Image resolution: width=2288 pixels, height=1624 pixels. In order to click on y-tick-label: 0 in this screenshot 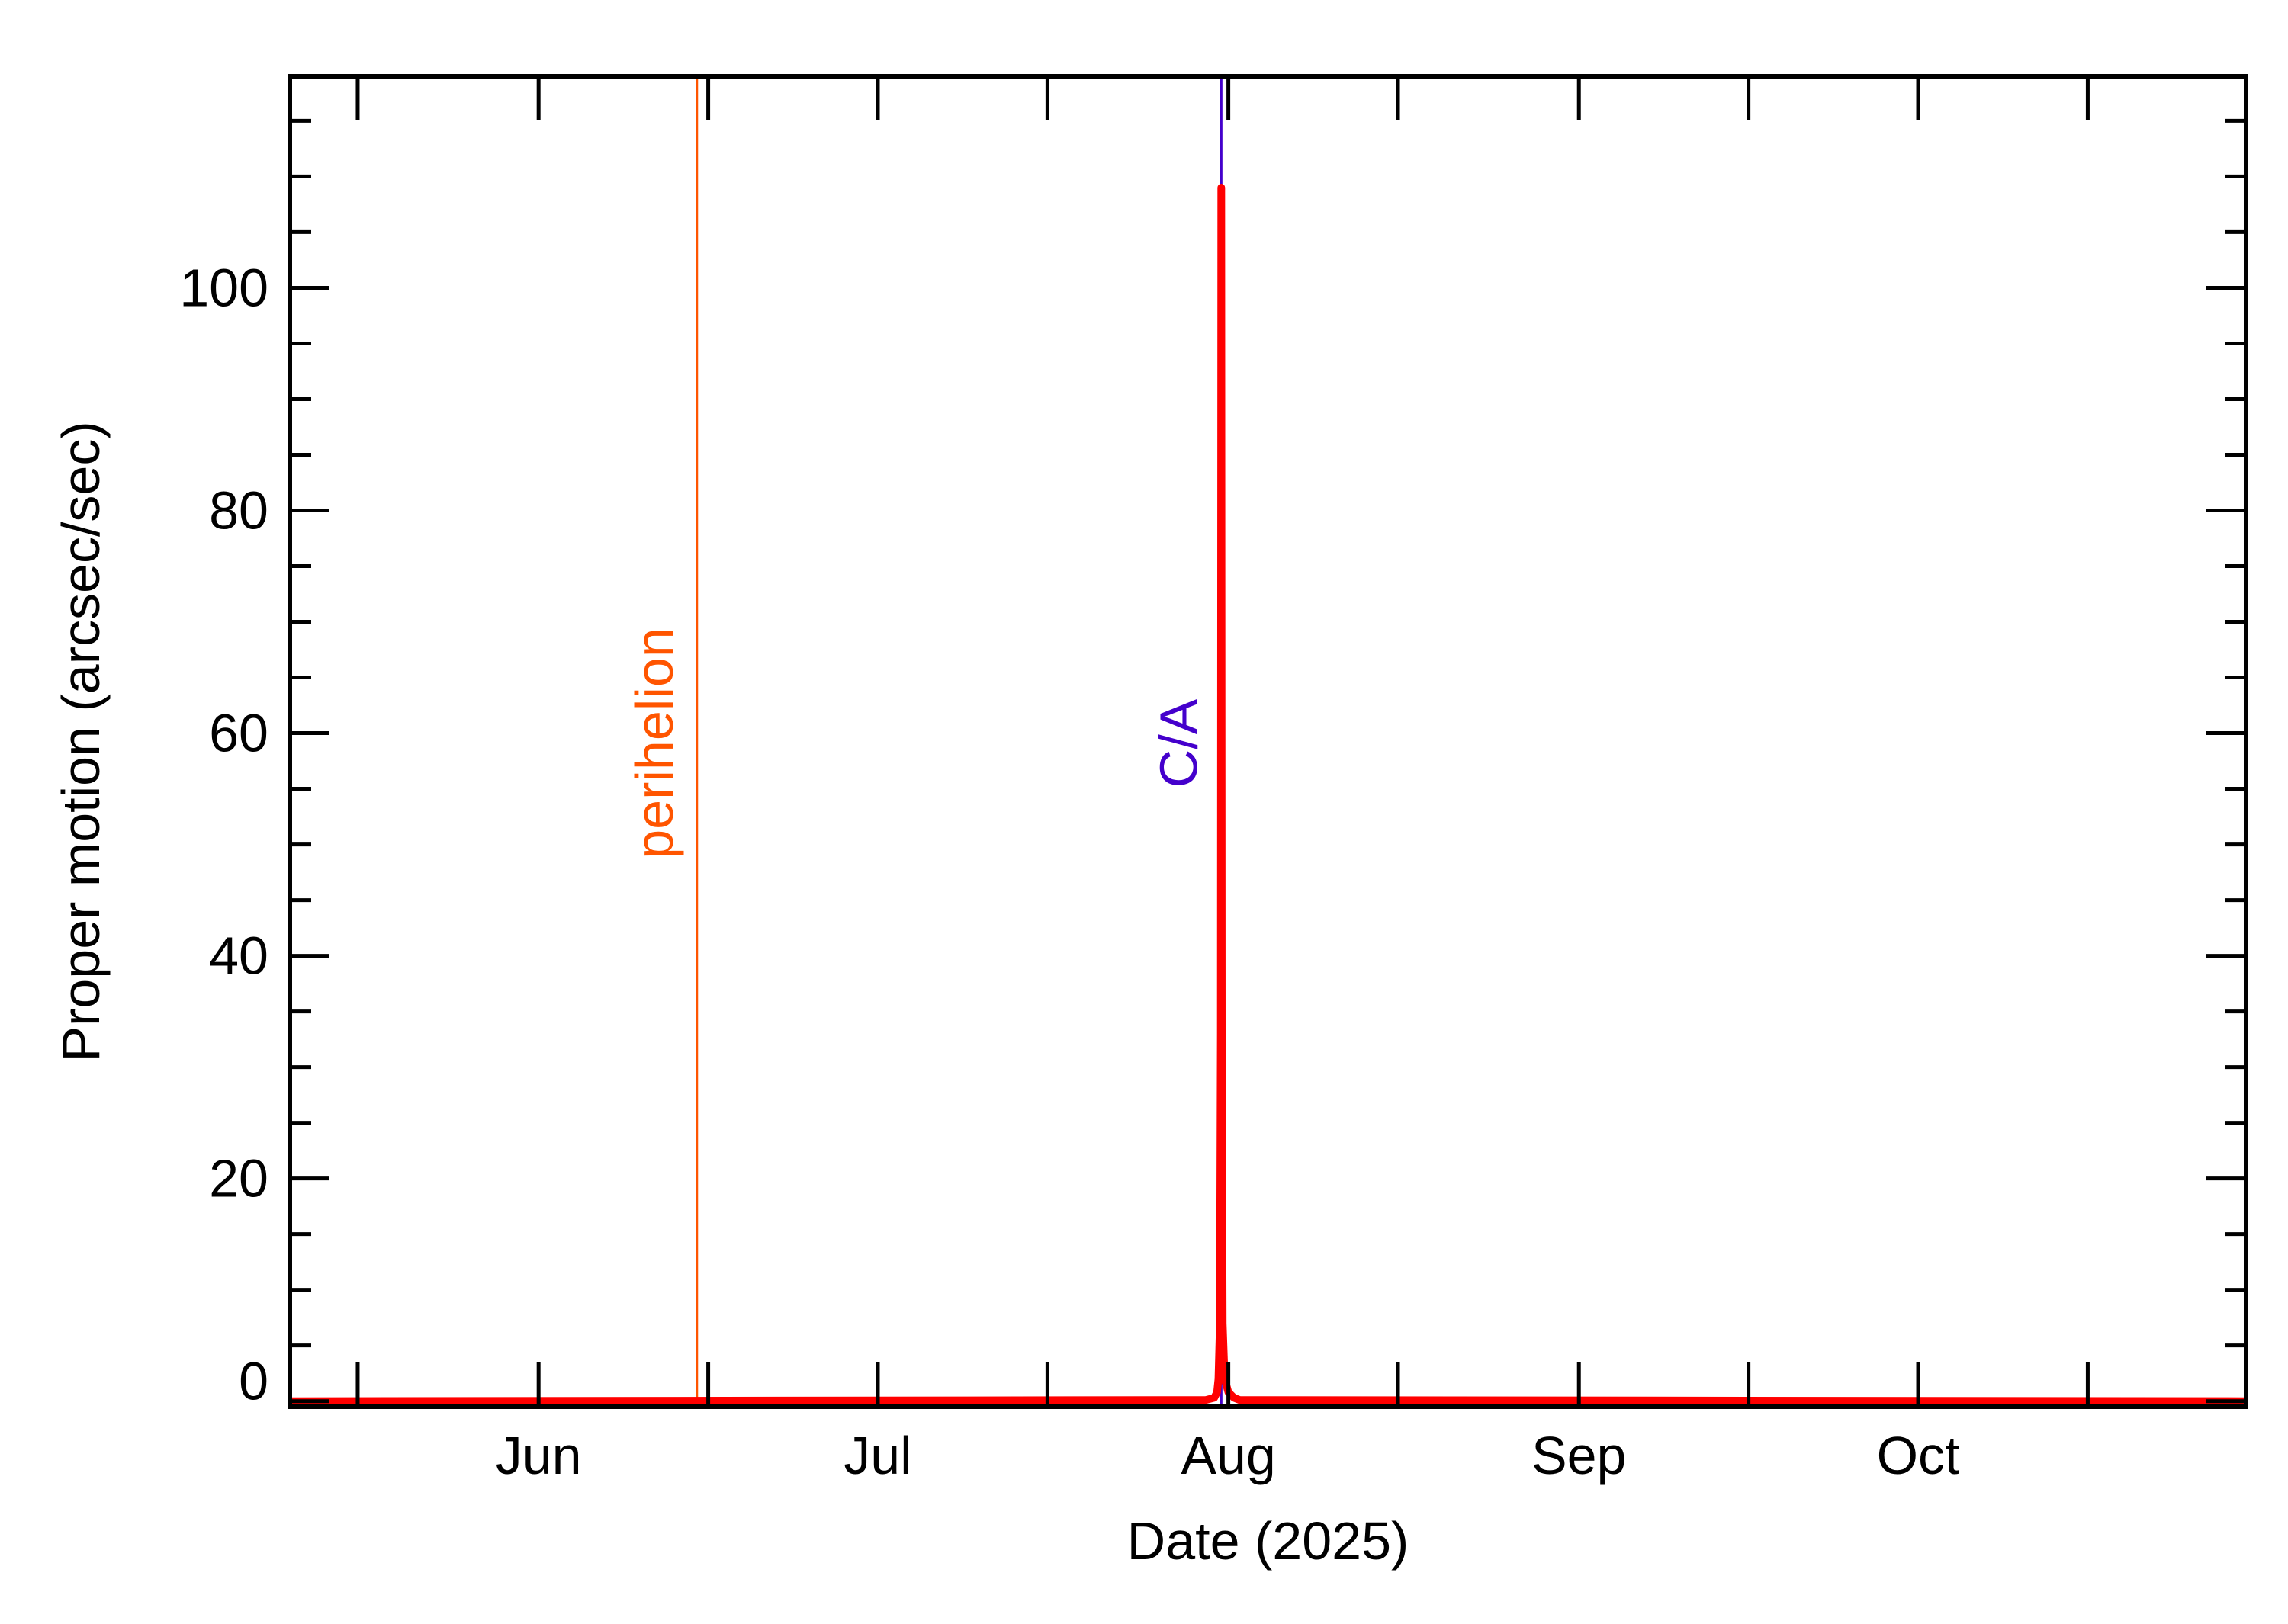, I will do `click(253, 1381)`.